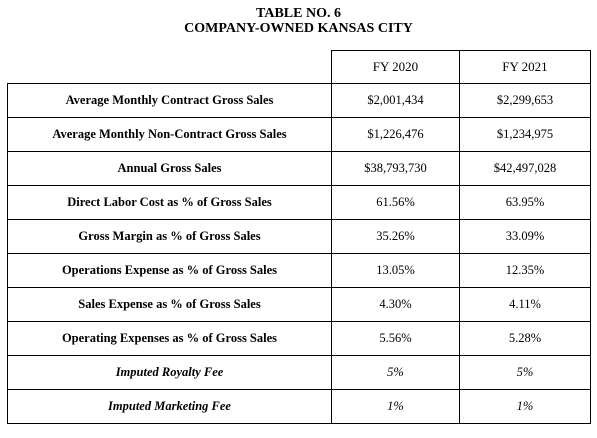  I want to click on header-row: FY 2020 FY 2021, so click(299, 67).